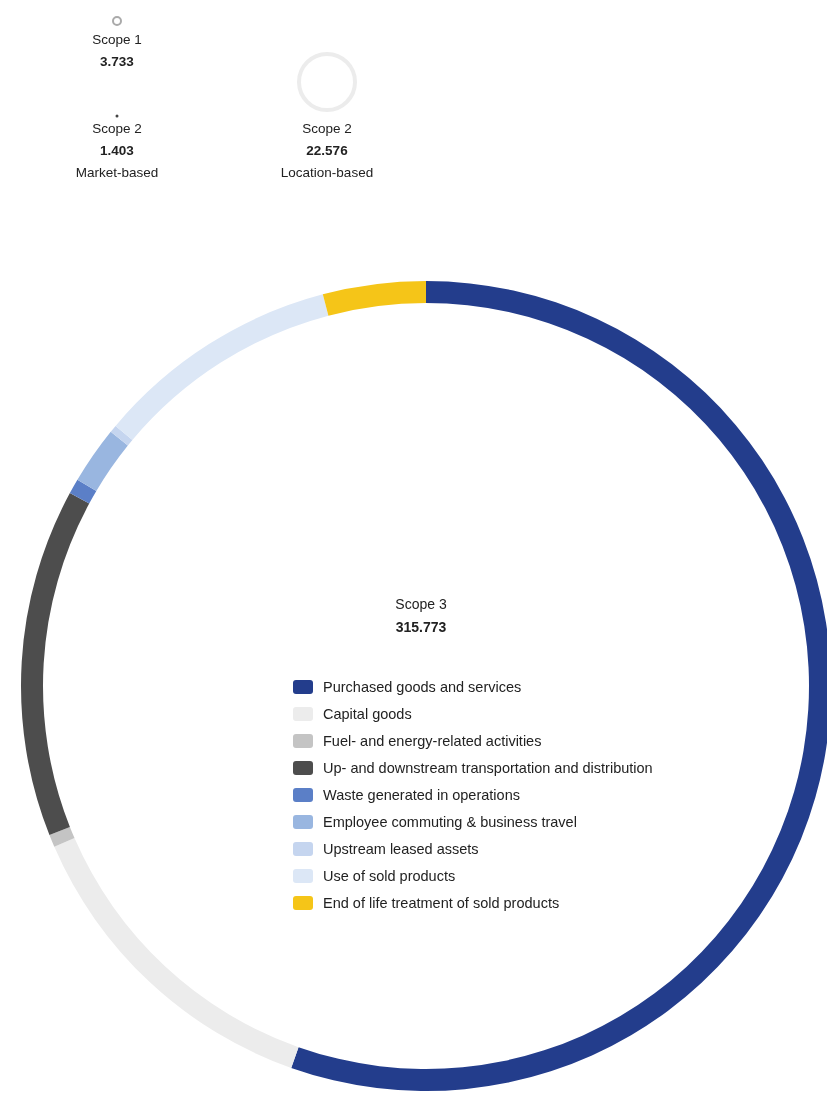  I want to click on text: Market-based, so click(117, 172).